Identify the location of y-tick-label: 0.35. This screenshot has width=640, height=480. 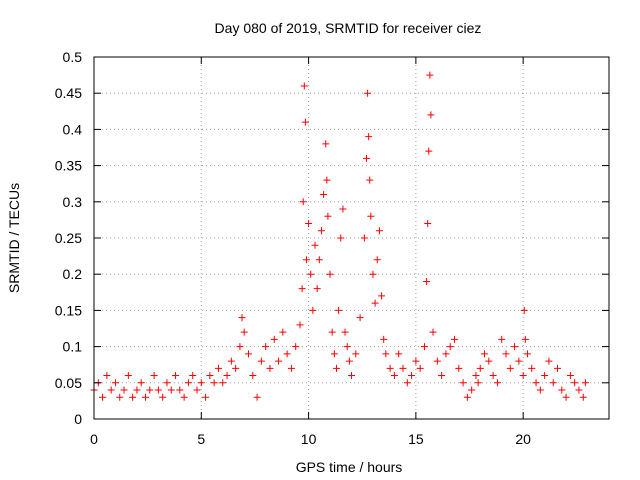
(68, 166).